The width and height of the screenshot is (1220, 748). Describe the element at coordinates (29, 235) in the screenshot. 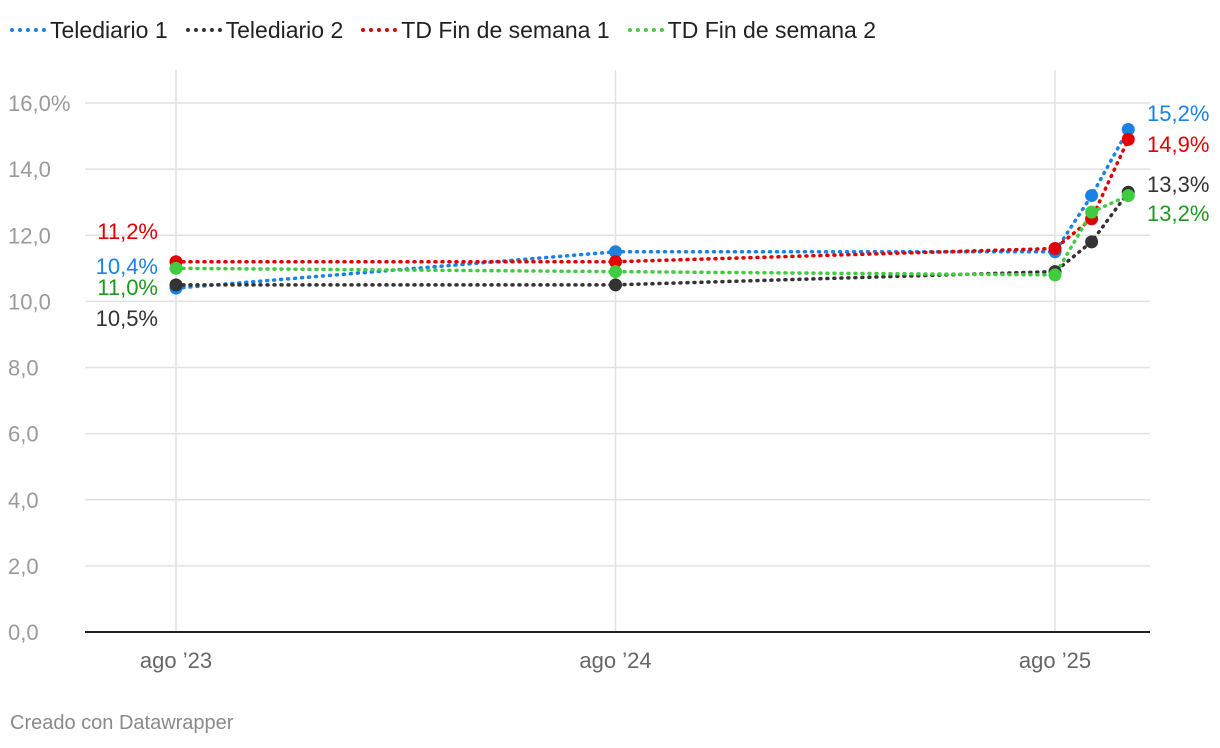

I see `y-tick-label: 12,0` at that location.